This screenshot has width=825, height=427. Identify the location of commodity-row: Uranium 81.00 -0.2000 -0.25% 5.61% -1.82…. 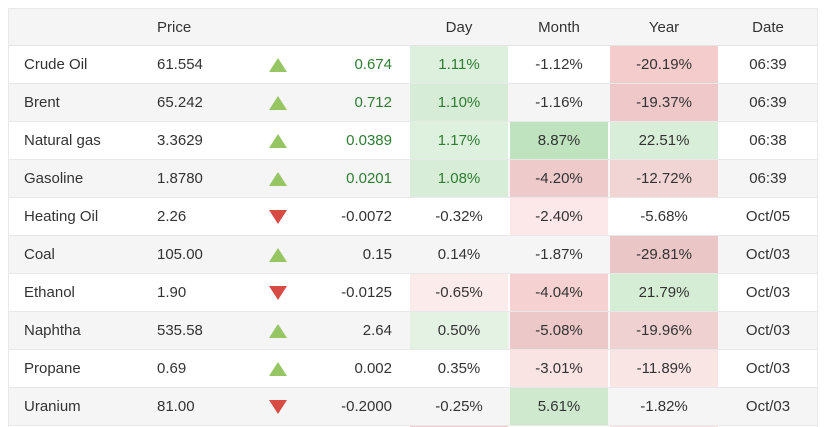
(413, 407).